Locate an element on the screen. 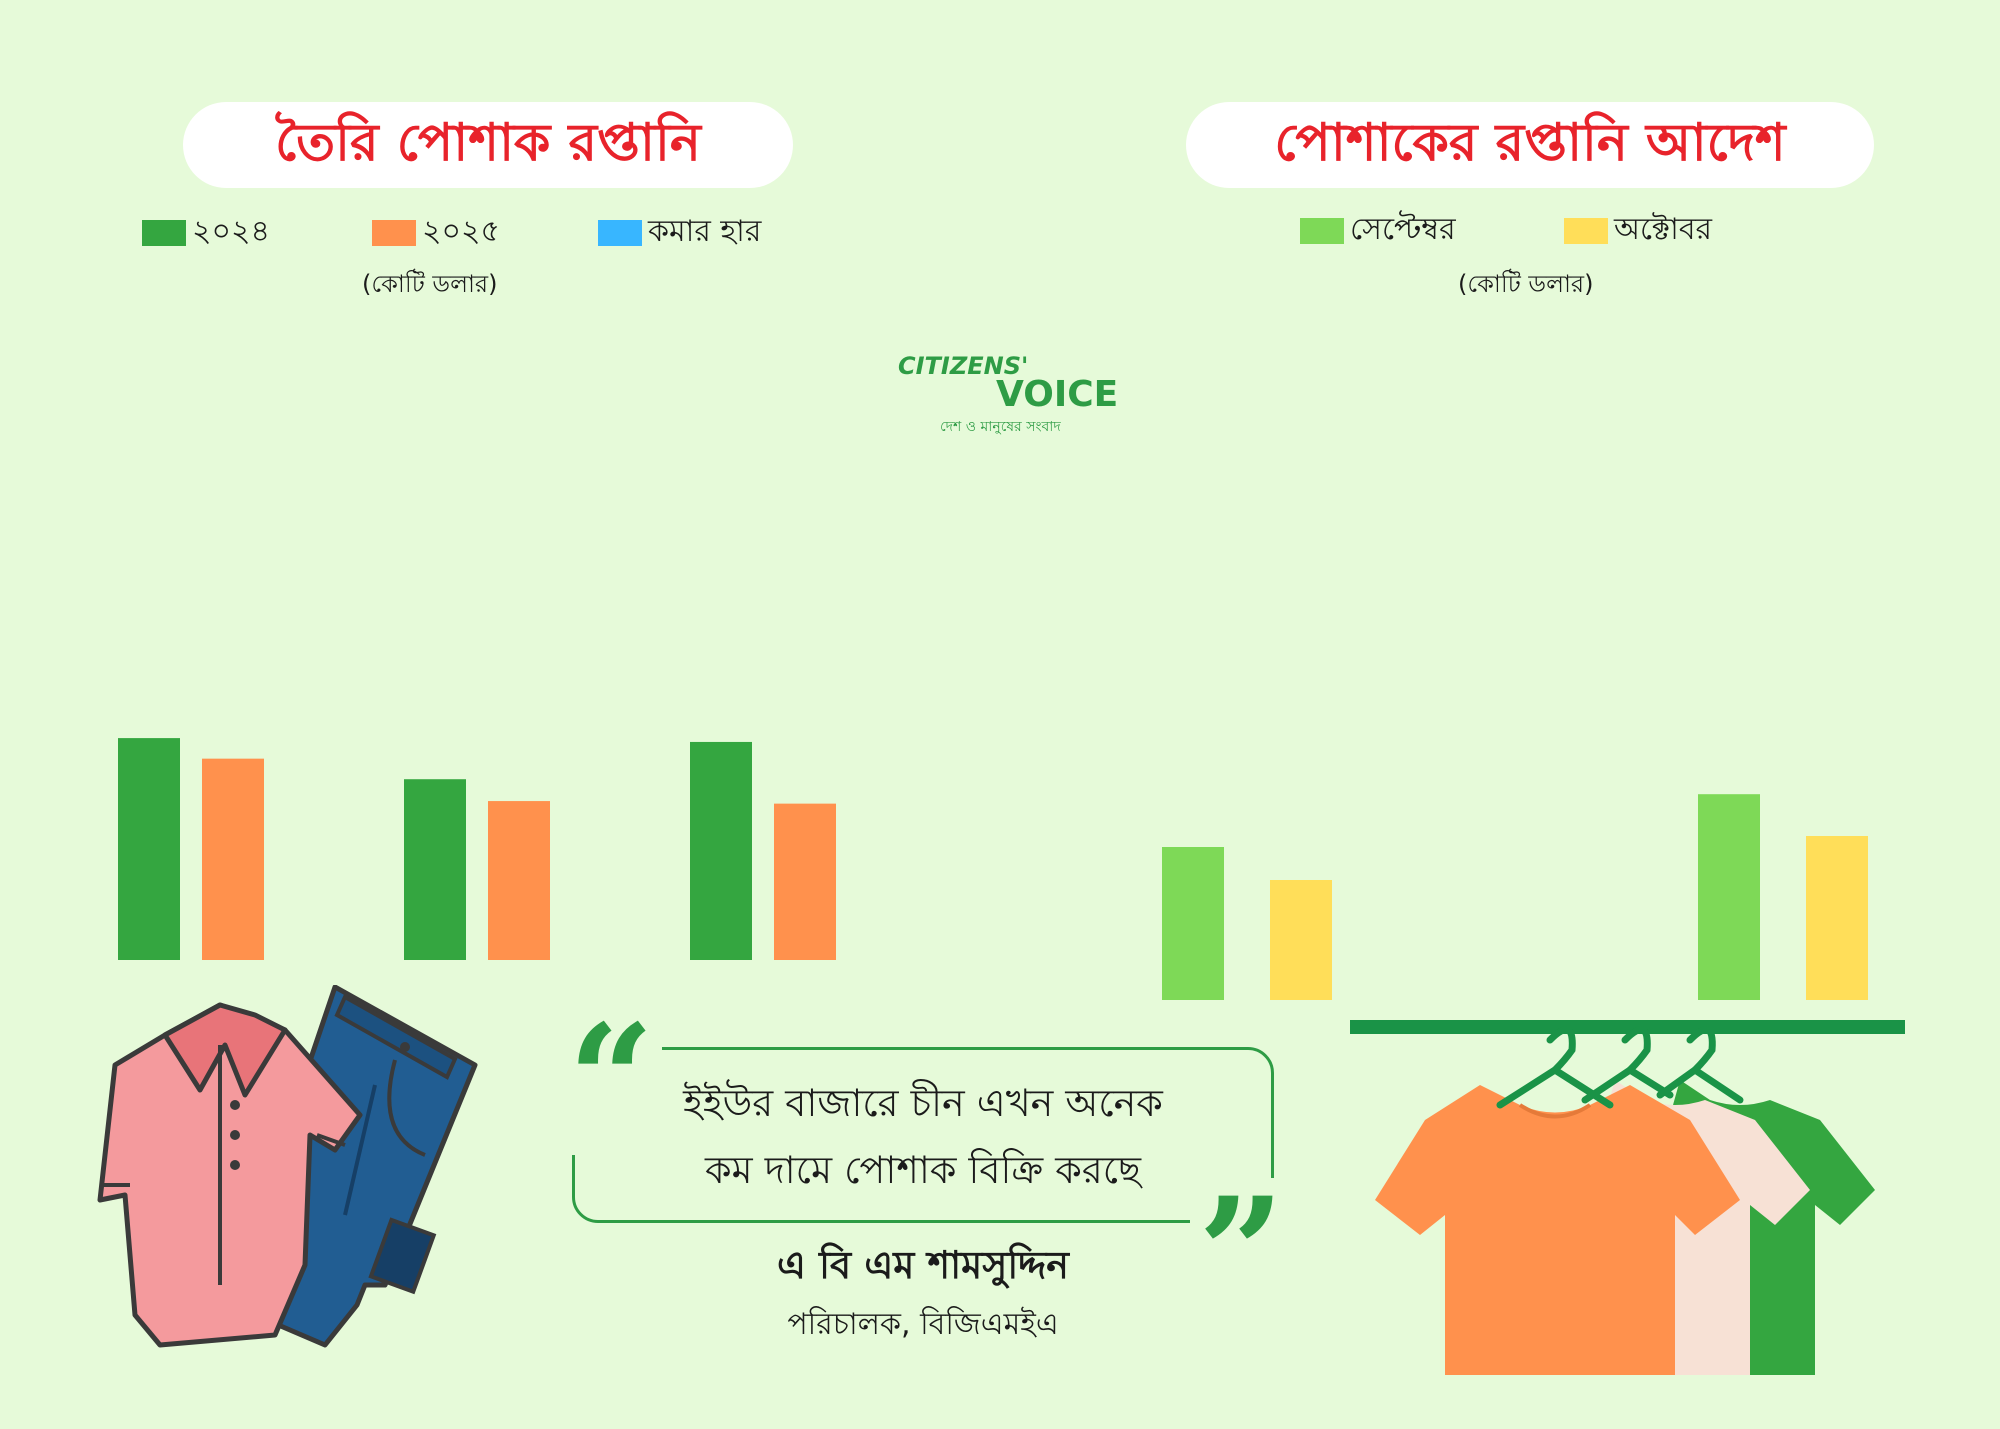 This screenshot has width=2000, height=1429. right-unit-label: (কোটি ডলার) is located at coordinates (1526, 284).